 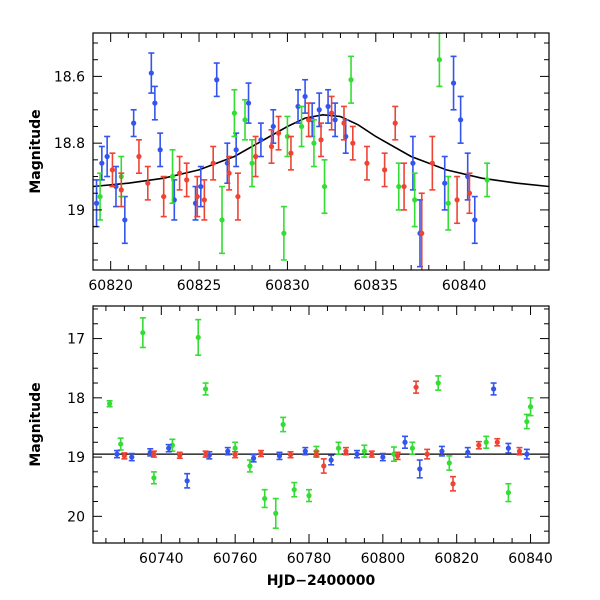 I want to click on x-tick-label: 60800, so click(x=383, y=559).